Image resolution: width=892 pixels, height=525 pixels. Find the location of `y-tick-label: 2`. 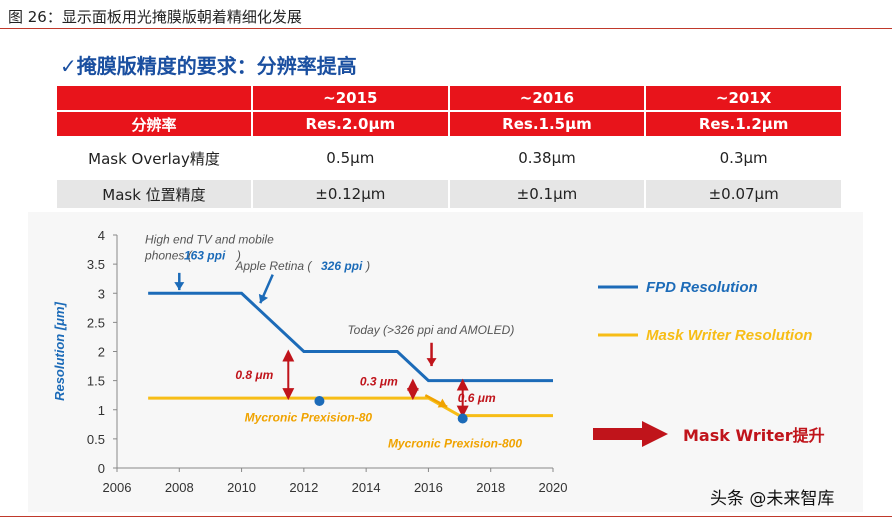

y-tick-label: 2 is located at coordinates (101, 352).